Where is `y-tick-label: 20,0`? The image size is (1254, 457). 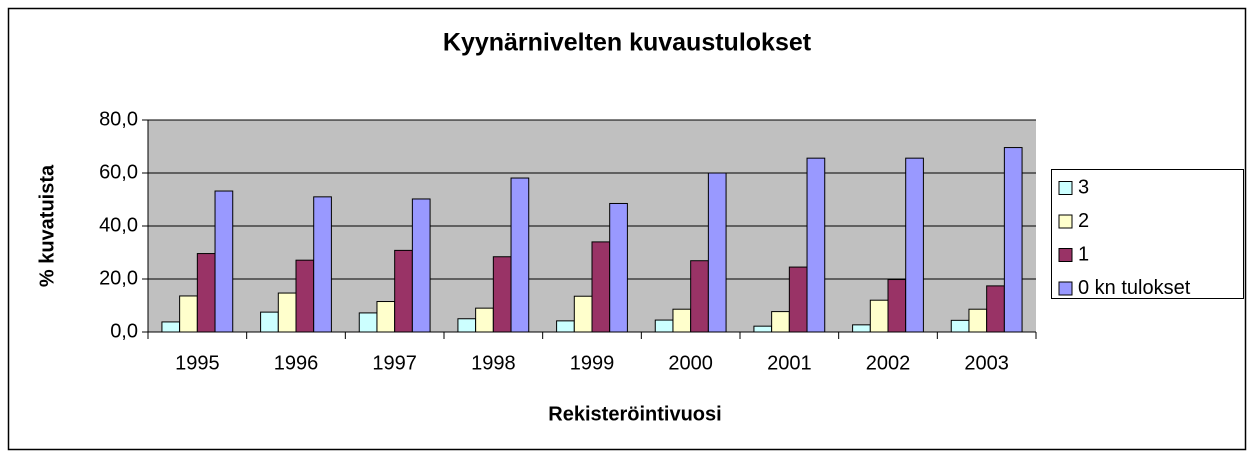 y-tick-label: 20,0 is located at coordinates (118, 278).